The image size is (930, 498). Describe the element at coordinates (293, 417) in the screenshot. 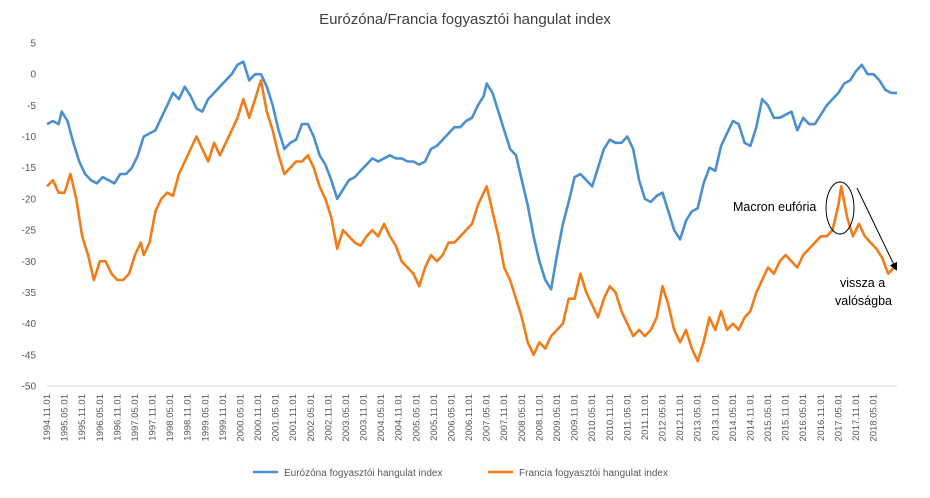

I see `x-tick-label: 2001.11.01` at that location.